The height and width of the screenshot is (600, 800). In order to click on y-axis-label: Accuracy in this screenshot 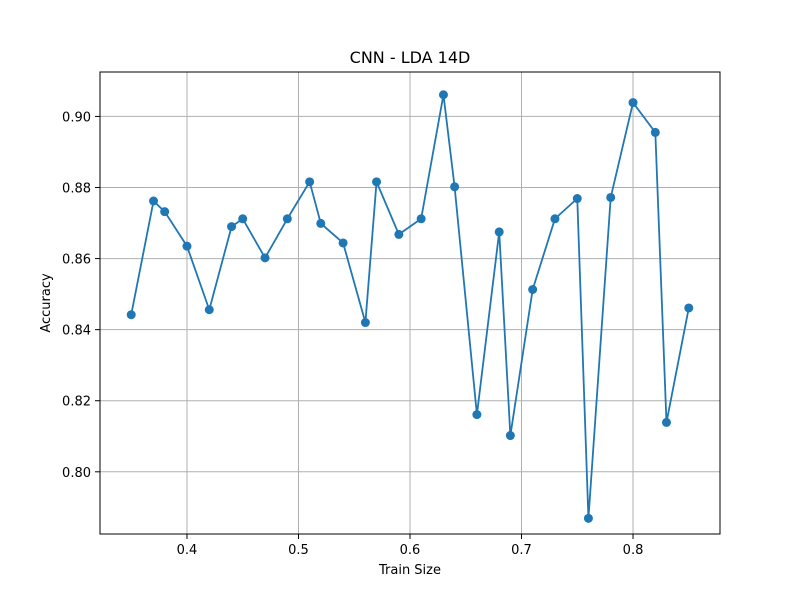, I will do `click(46, 303)`.